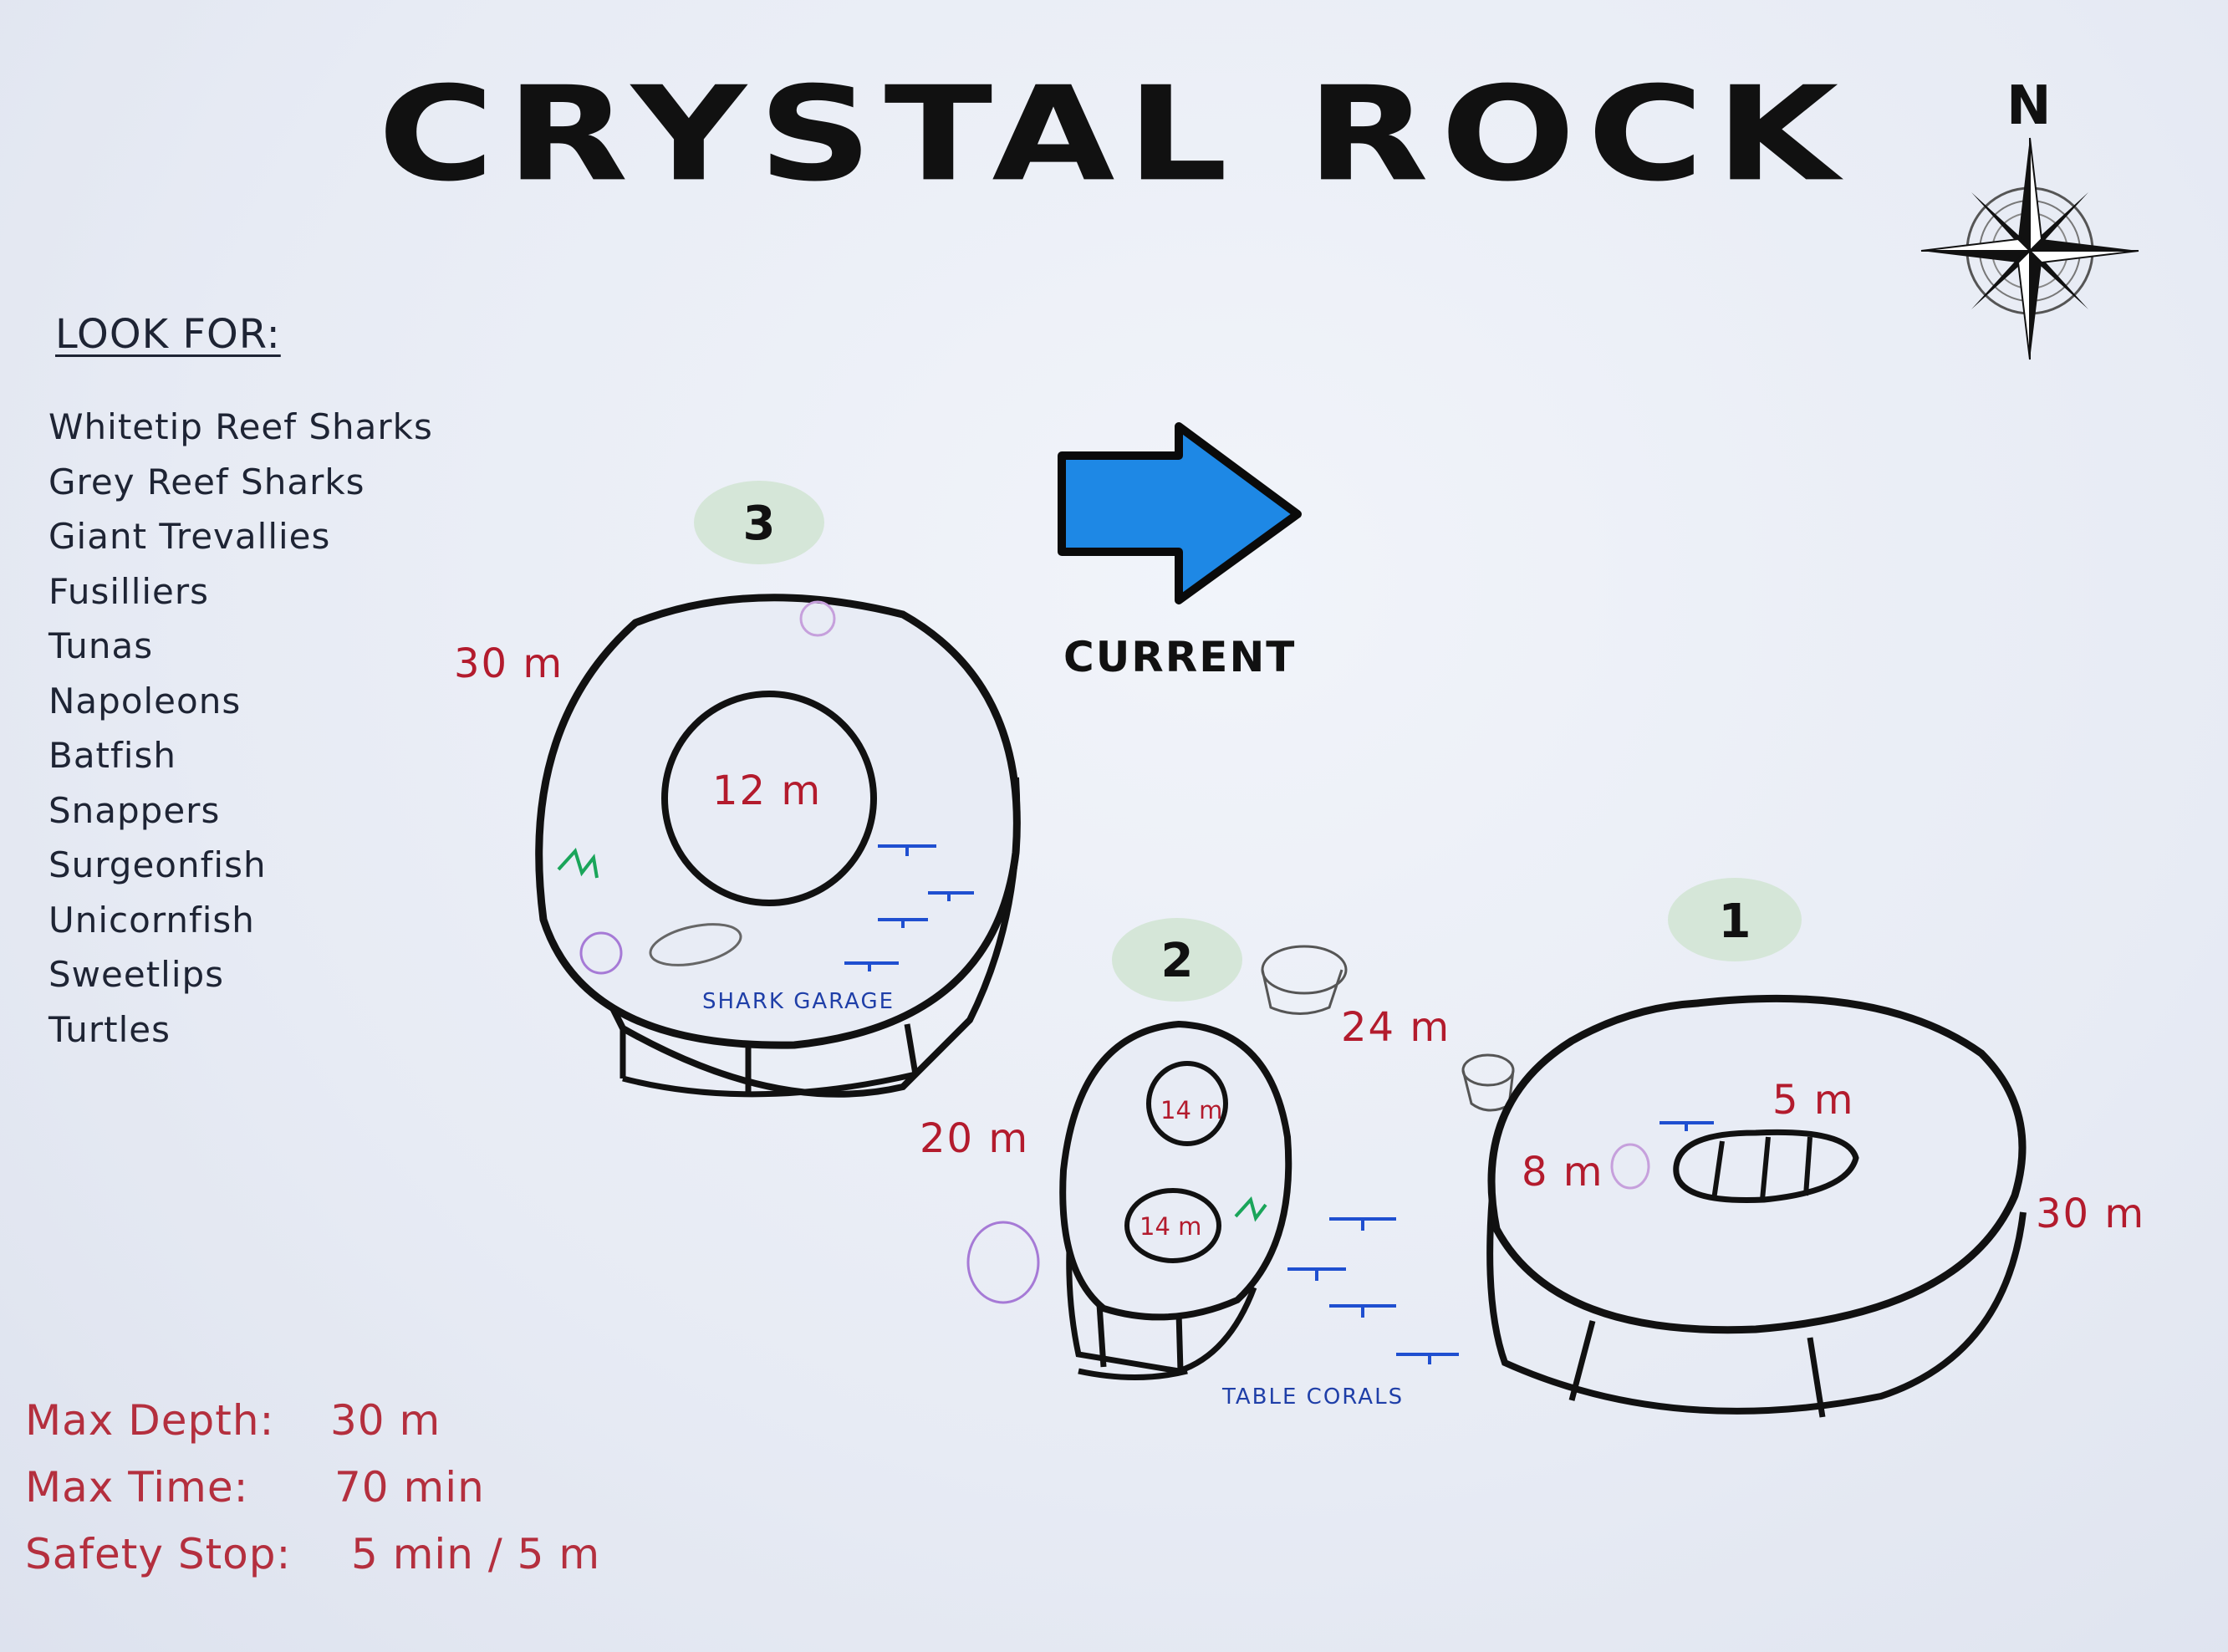 This screenshot has height=1652, width=2228. I want to click on site-2-upper-depth: 14 m, so click(1191, 1110).